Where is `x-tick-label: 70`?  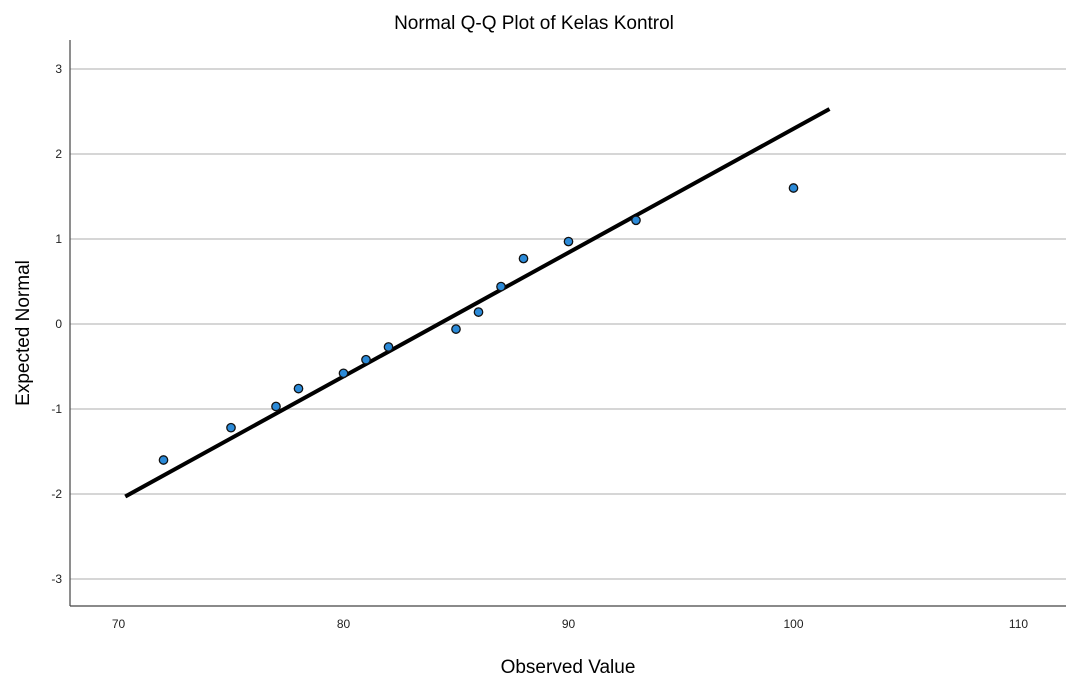 x-tick-label: 70 is located at coordinates (119, 624).